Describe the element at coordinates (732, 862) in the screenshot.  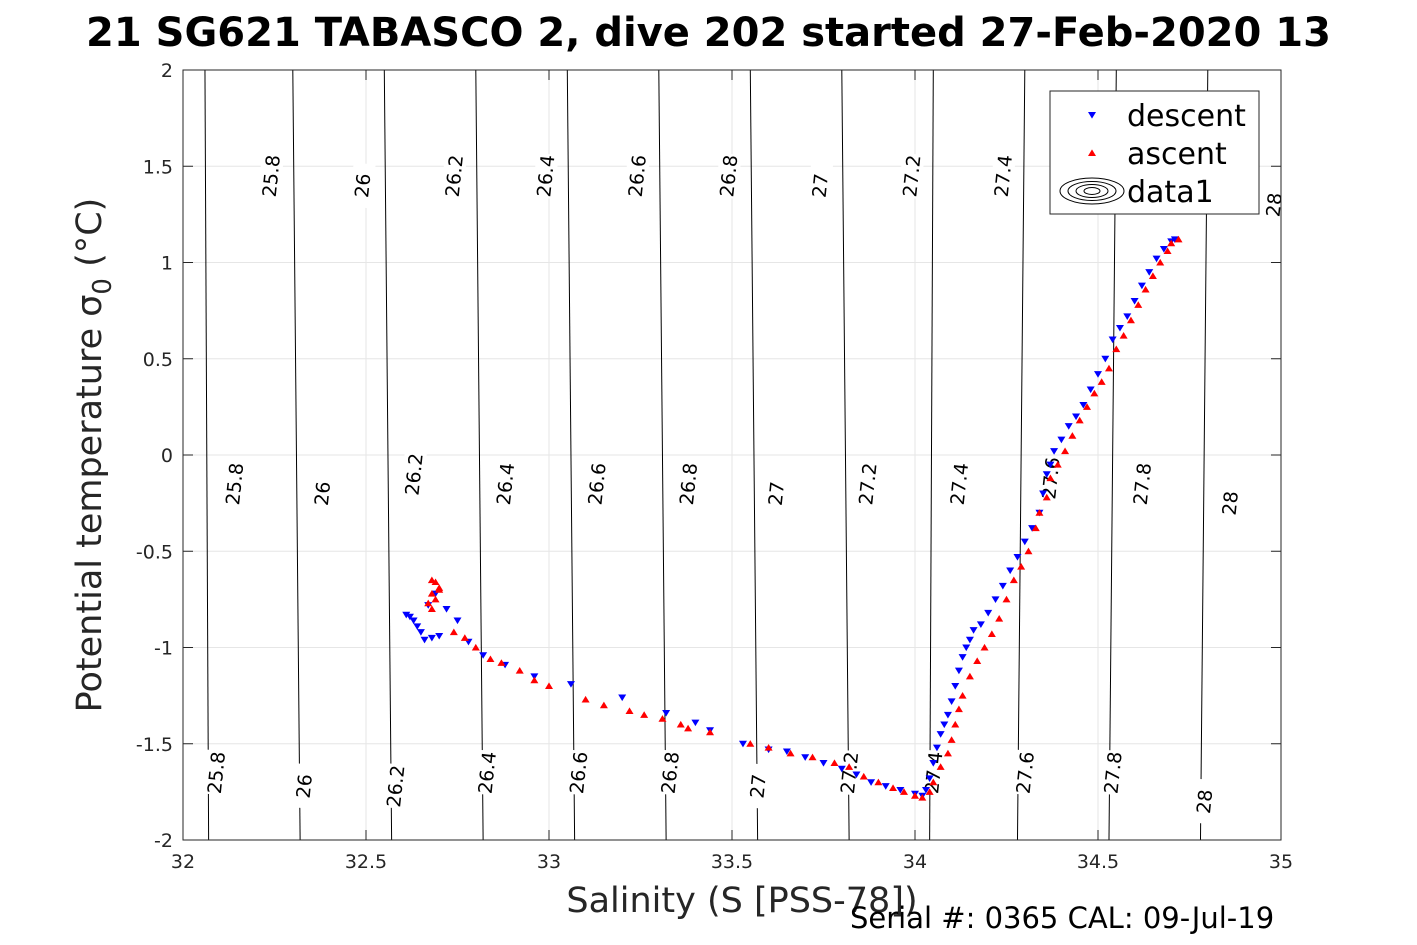
I see `x-tick-label: 33.5` at that location.